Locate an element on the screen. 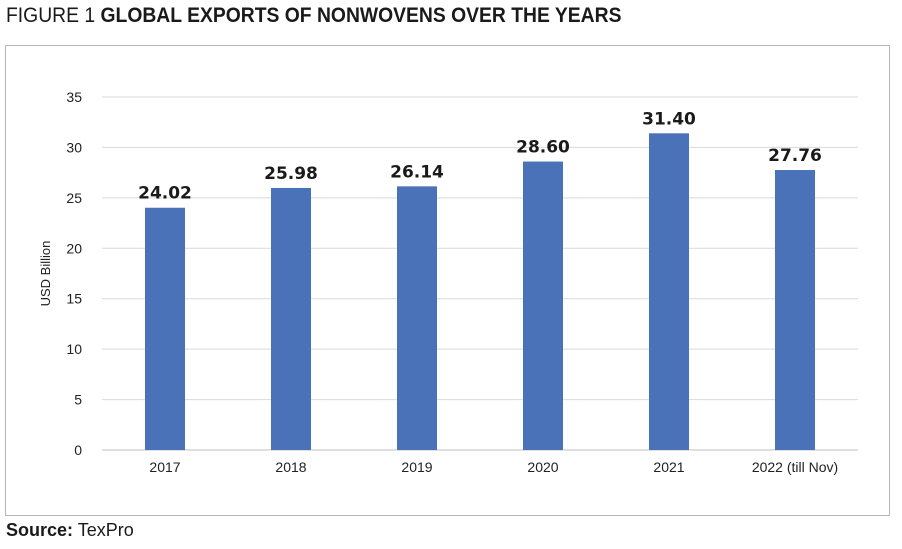 The height and width of the screenshot is (549, 902). data-label: 28.60 is located at coordinates (543, 148).